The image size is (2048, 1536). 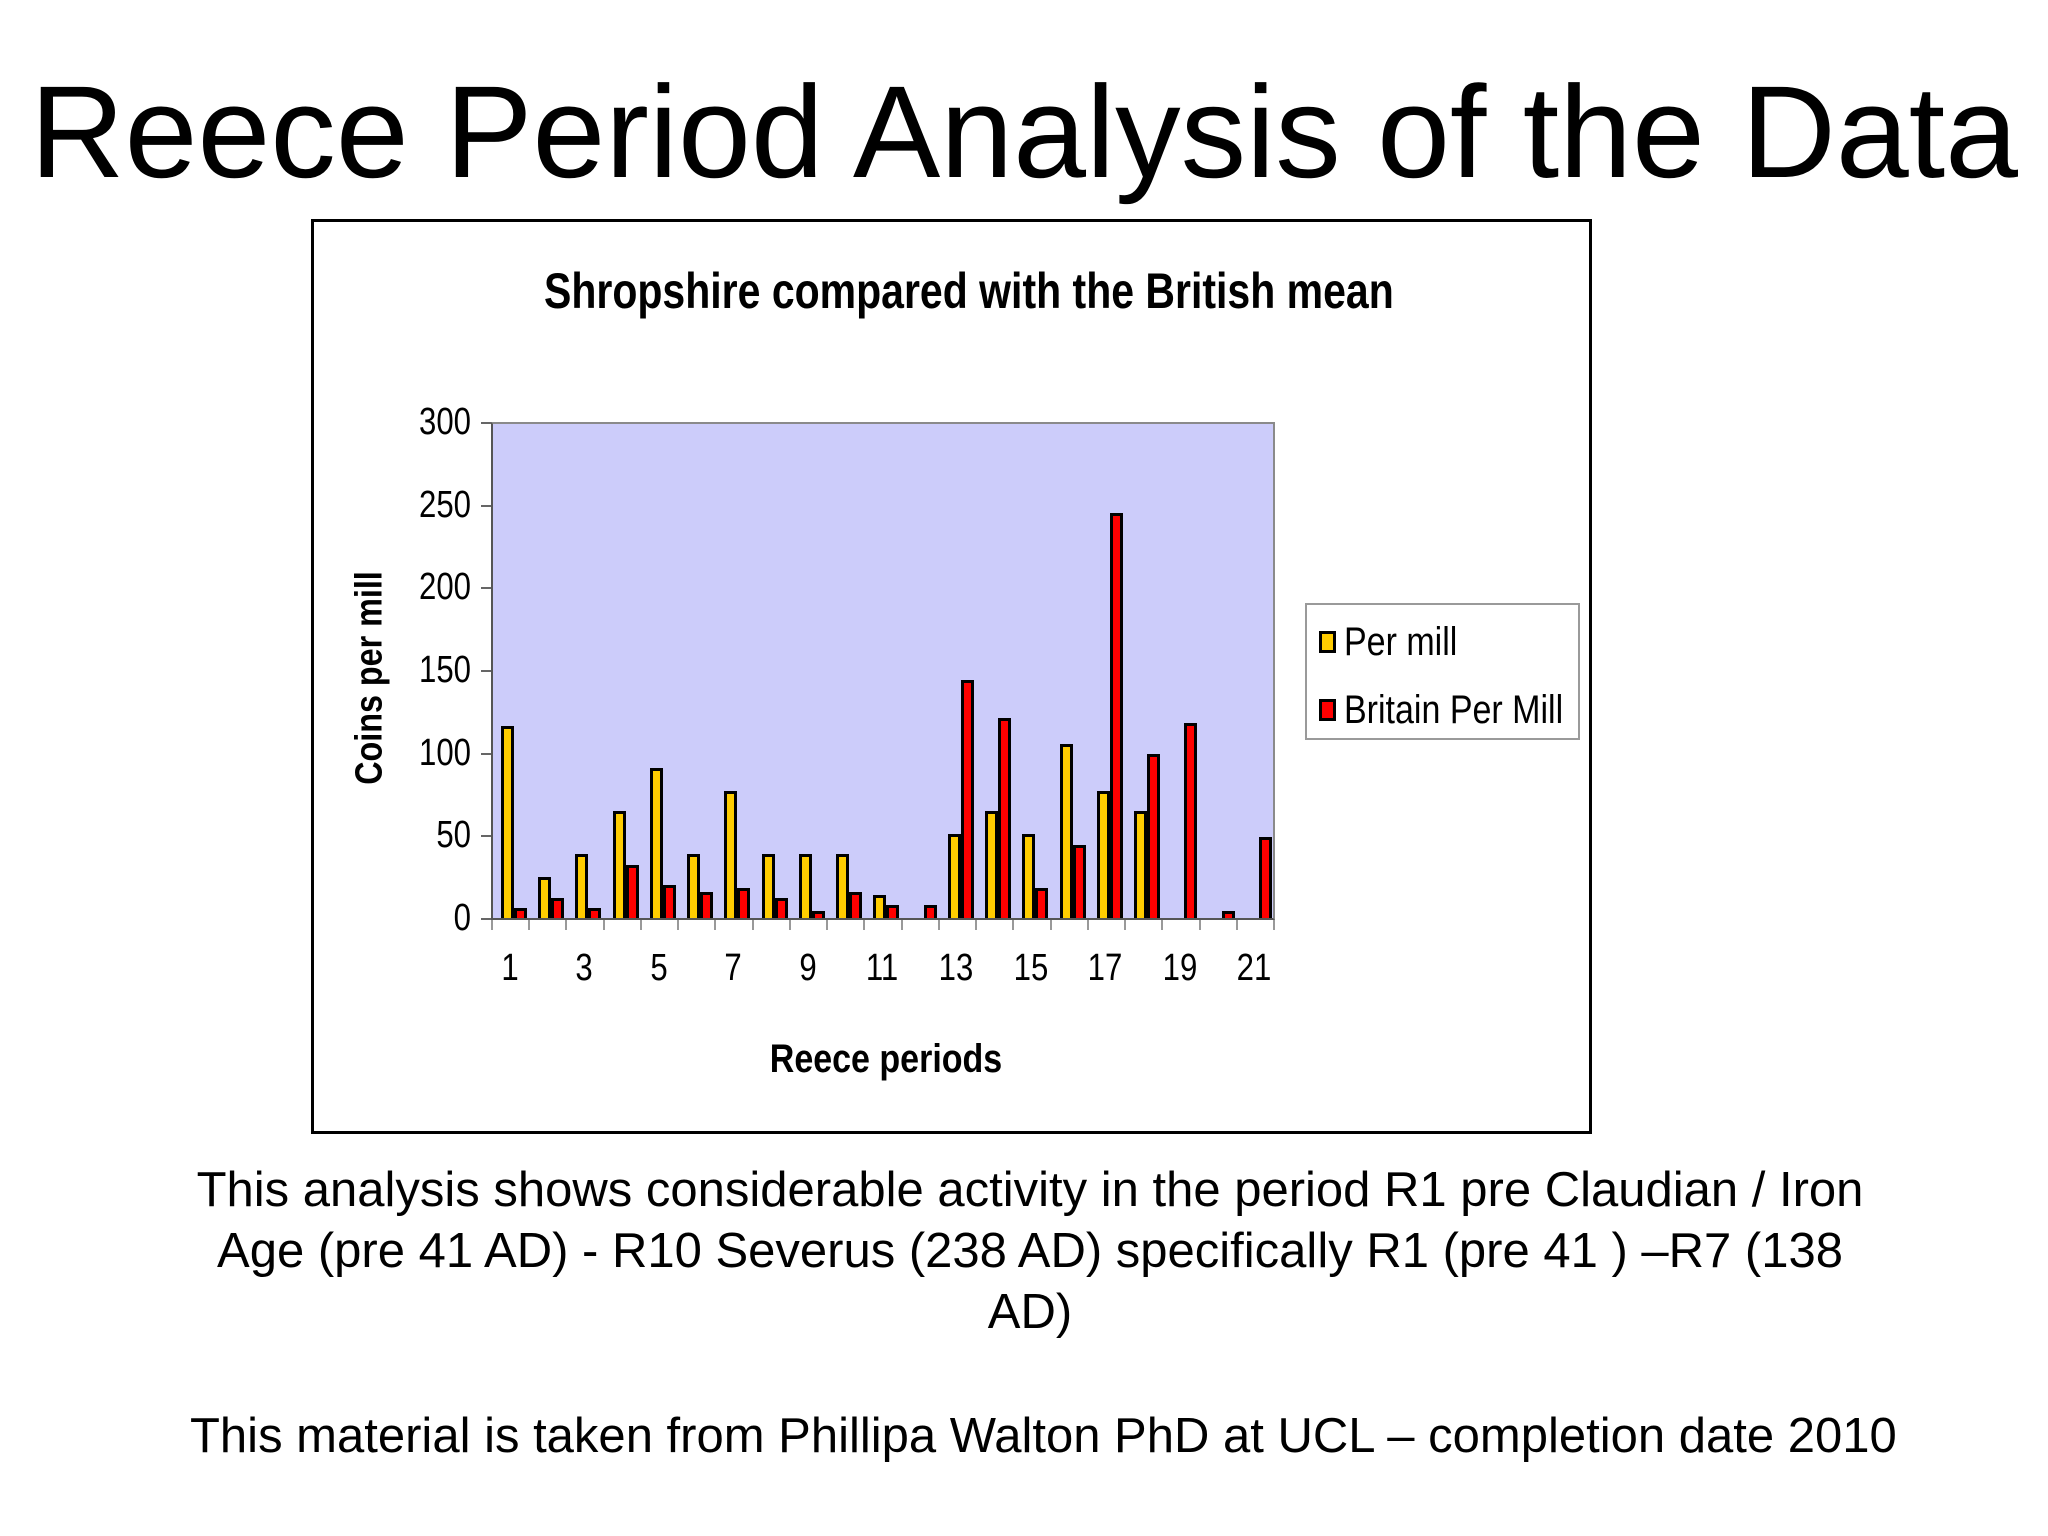 What do you see at coordinates (658, 968) in the screenshot?
I see `x-tick-label: 5` at bounding box center [658, 968].